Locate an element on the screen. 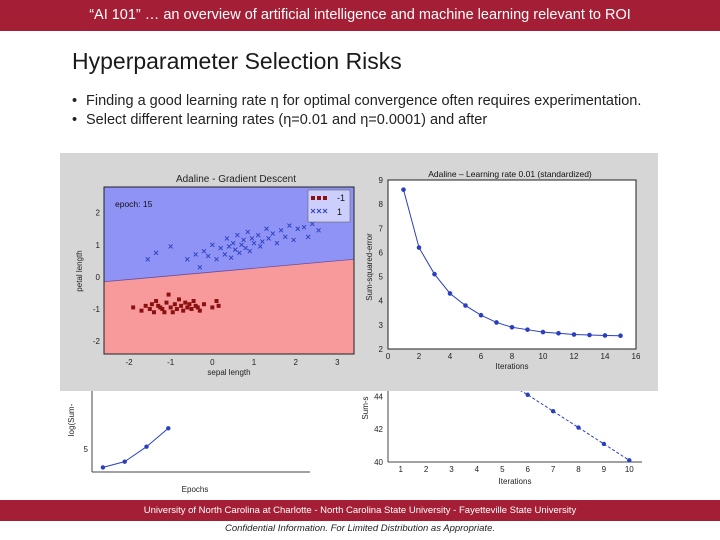  y-tick-label: 40 is located at coordinates (378, 462).